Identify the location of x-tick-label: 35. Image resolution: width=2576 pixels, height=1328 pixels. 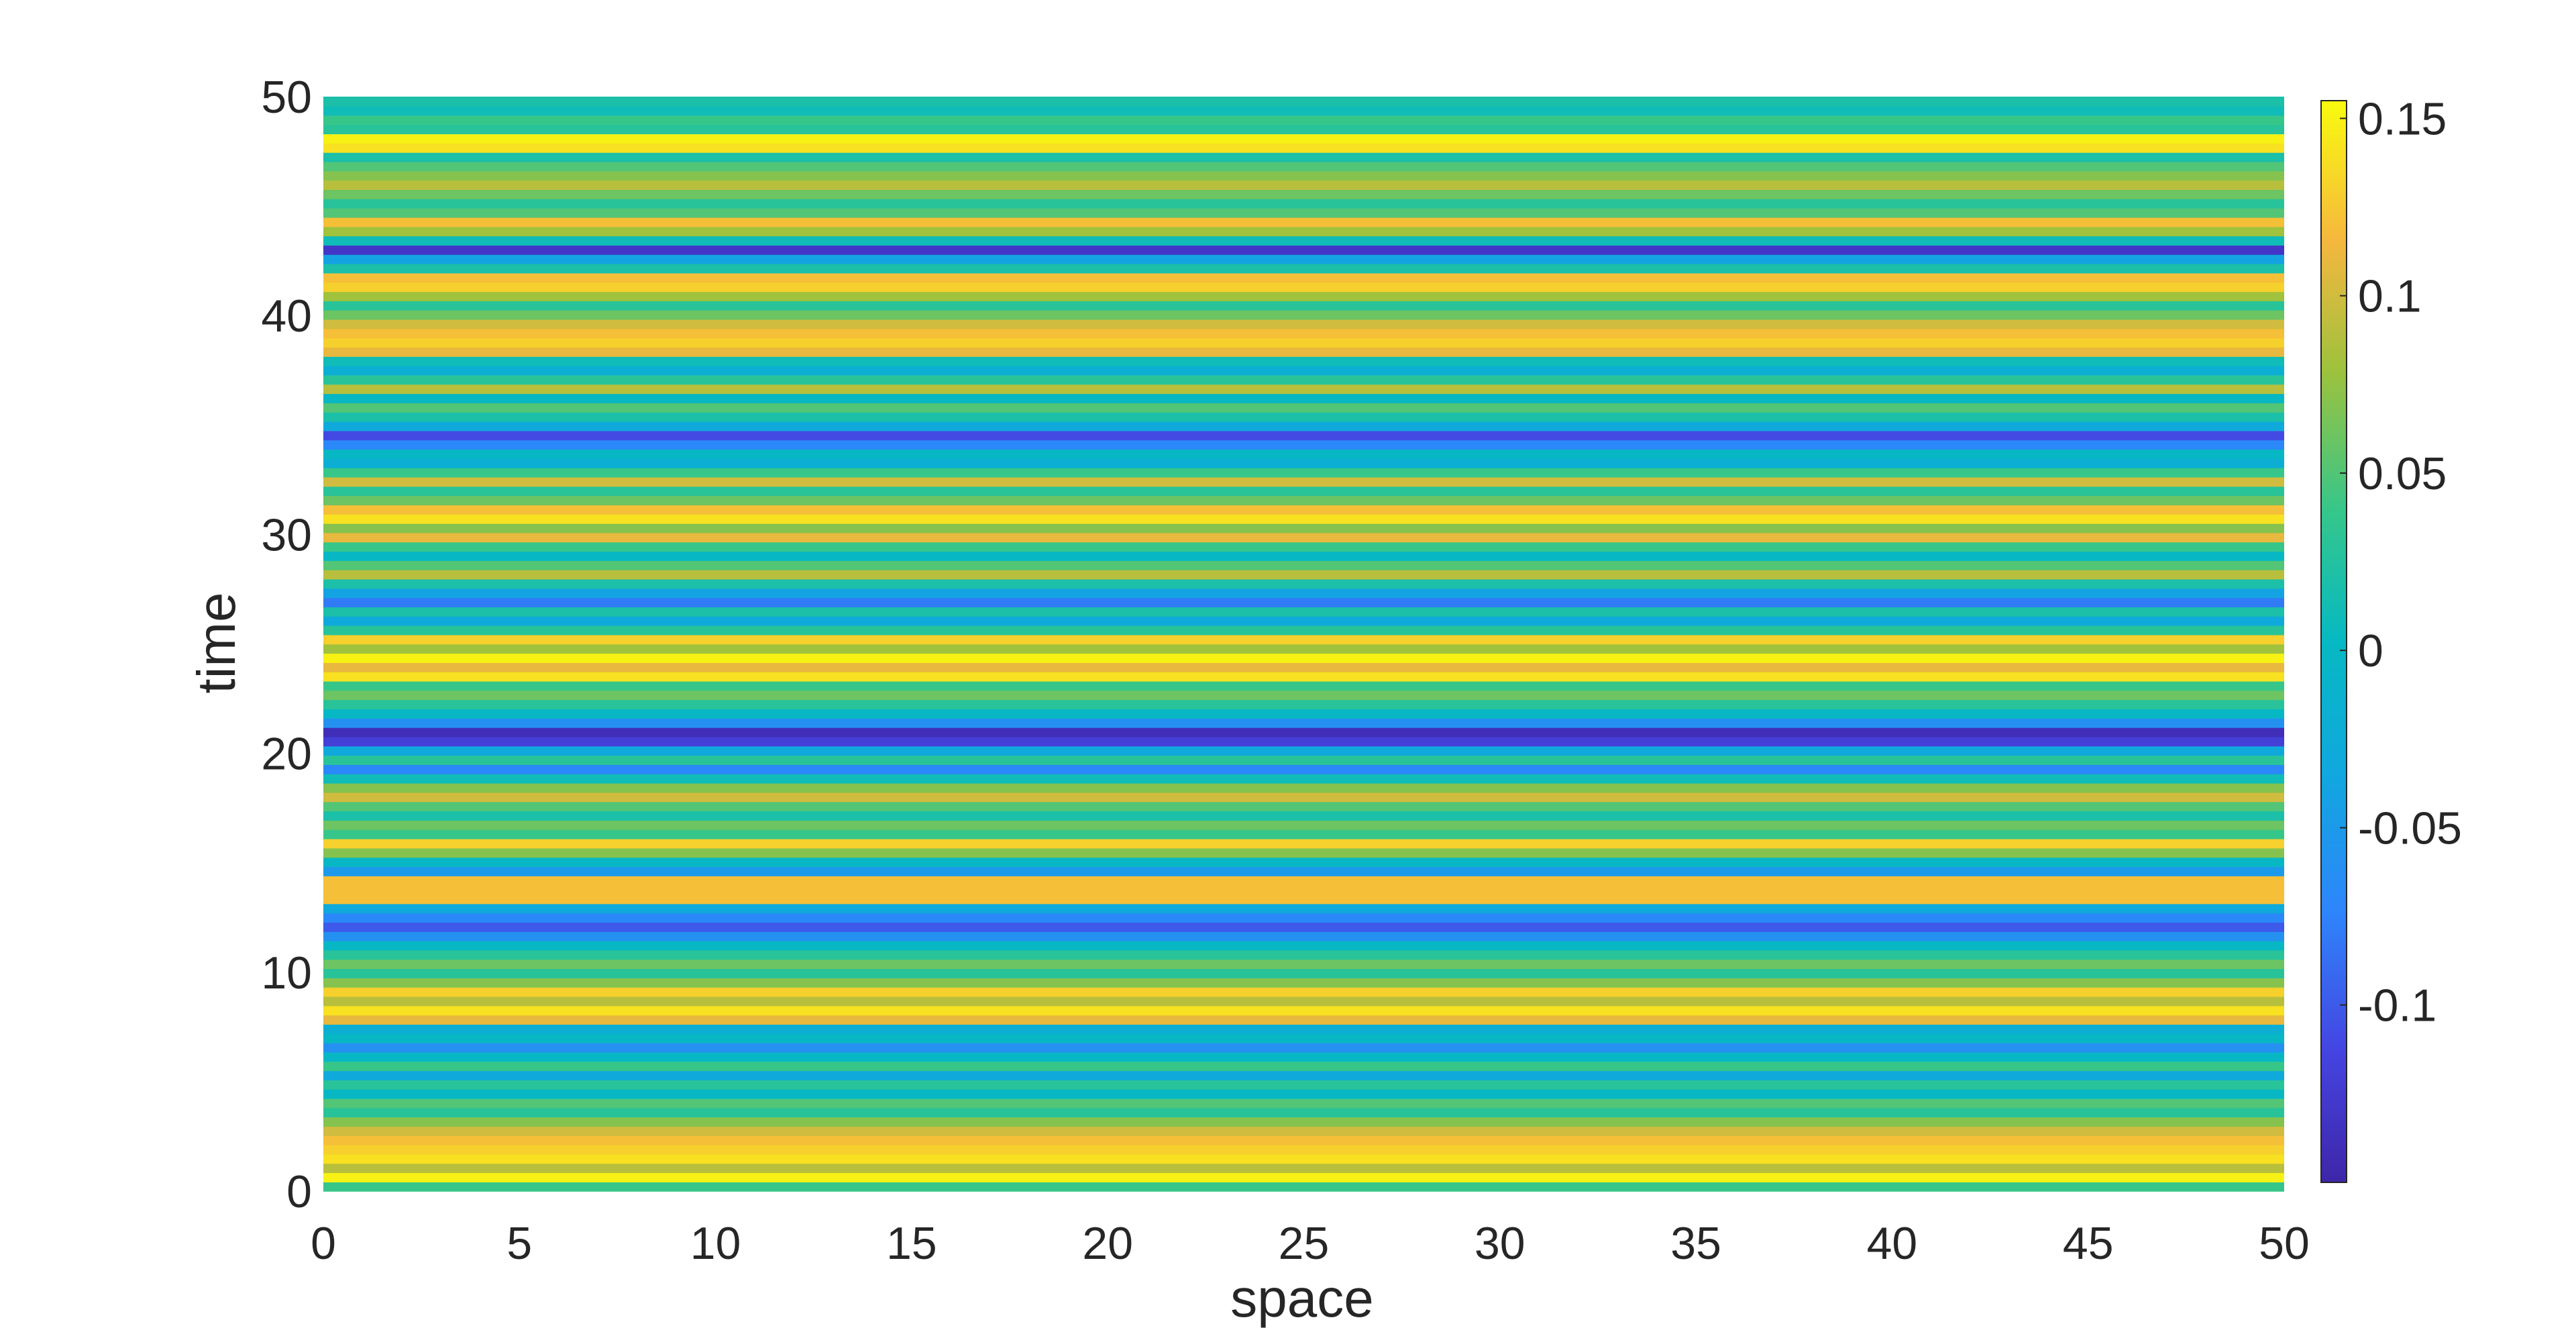
(1695, 1243).